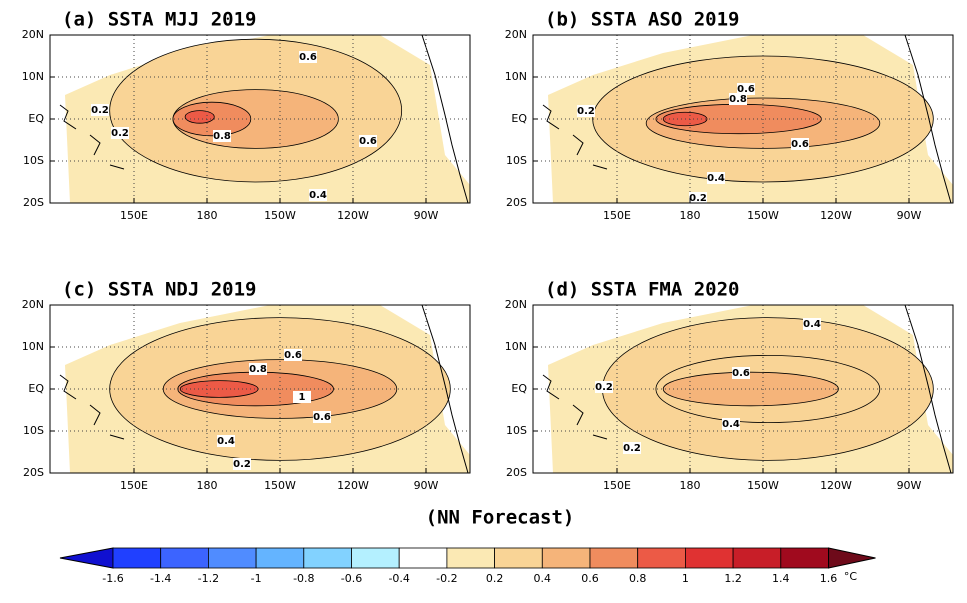 The width and height of the screenshot is (967, 603). What do you see at coordinates (500, 518) in the screenshot?
I see `footer: (NN Forecast)` at bounding box center [500, 518].